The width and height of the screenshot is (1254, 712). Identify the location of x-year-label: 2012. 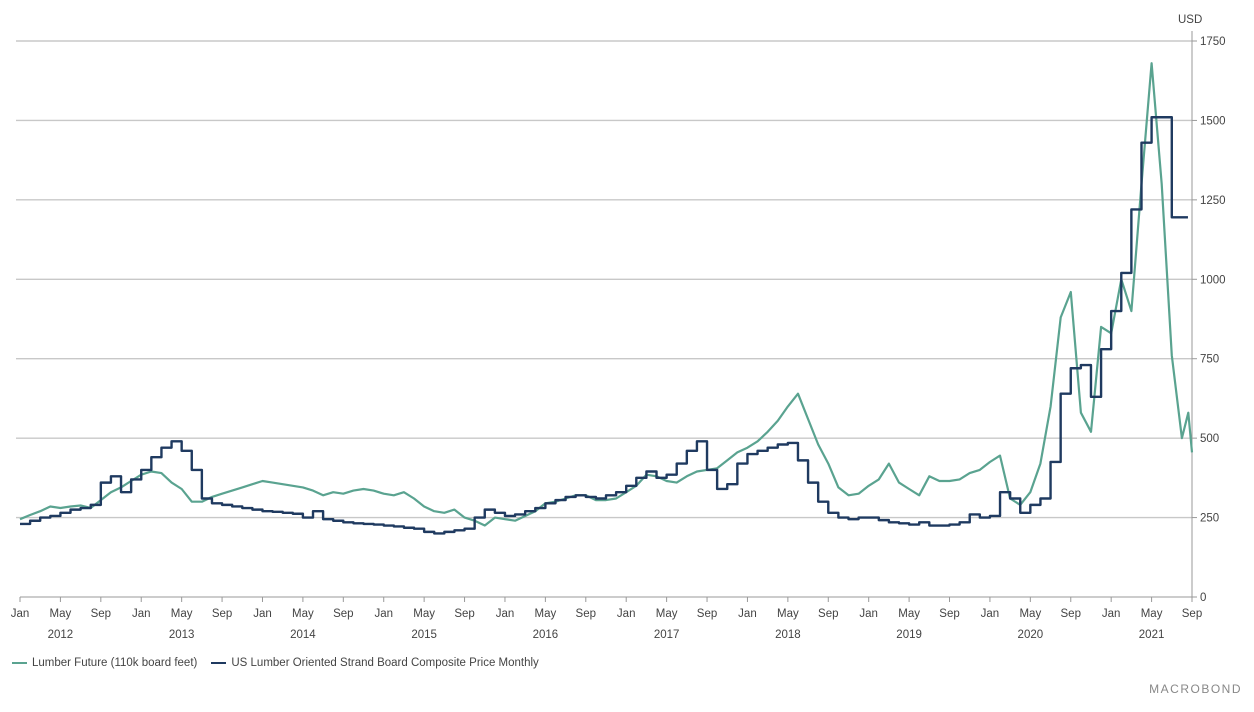
(61, 635).